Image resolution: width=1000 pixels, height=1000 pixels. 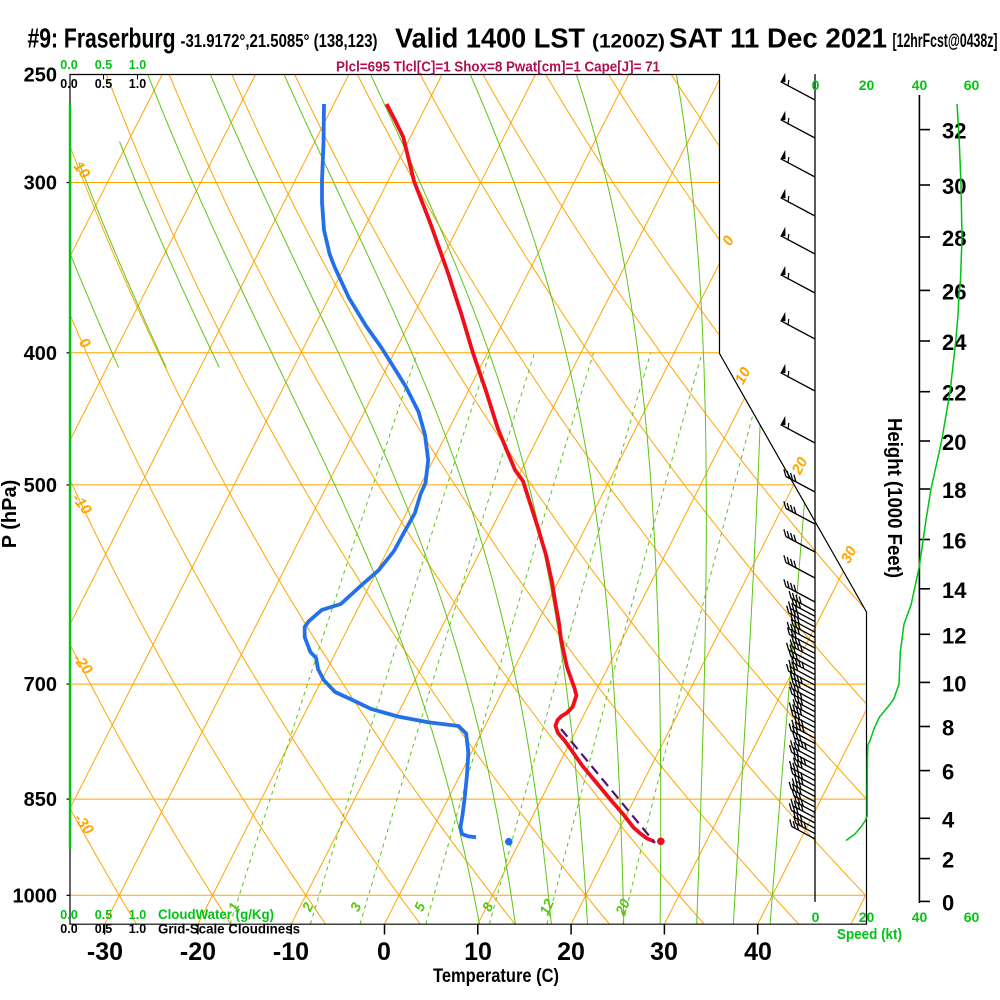 What do you see at coordinates (948, 819) in the screenshot?
I see `svg-text: 4` at bounding box center [948, 819].